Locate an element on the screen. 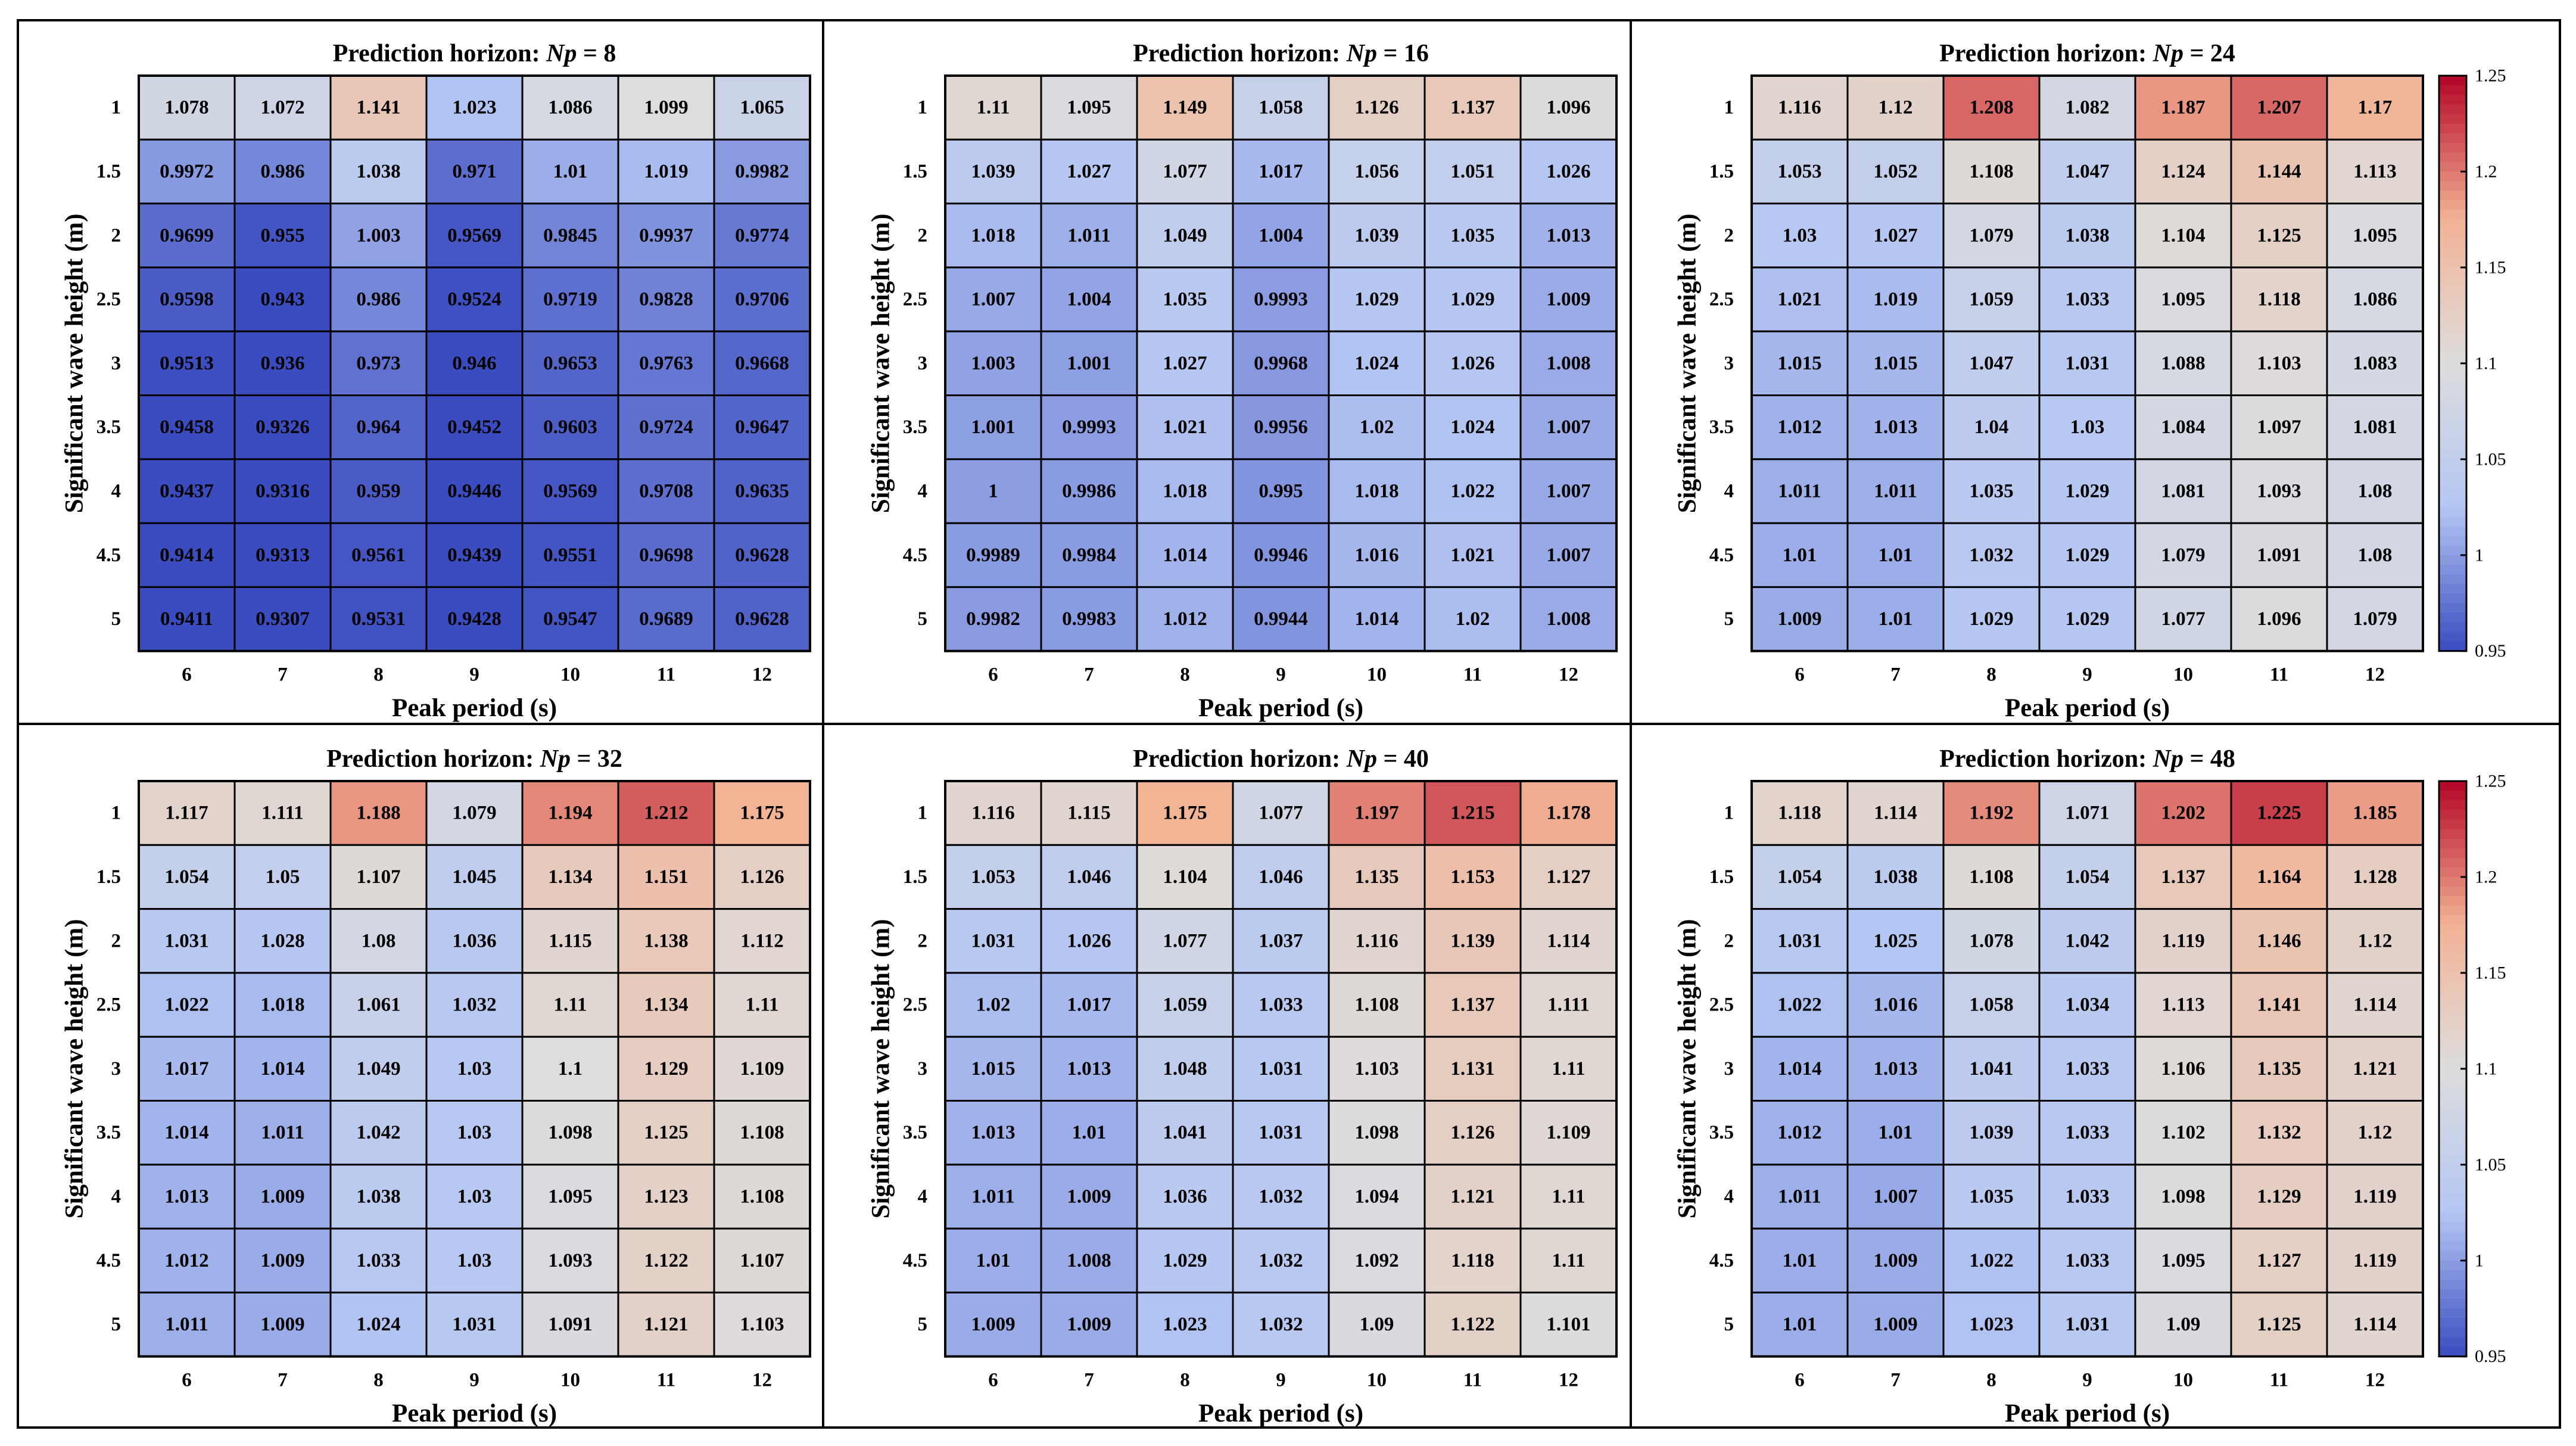 The width and height of the screenshot is (2576, 1446). cell-value-label: 1.208 is located at coordinates (1991, 108).